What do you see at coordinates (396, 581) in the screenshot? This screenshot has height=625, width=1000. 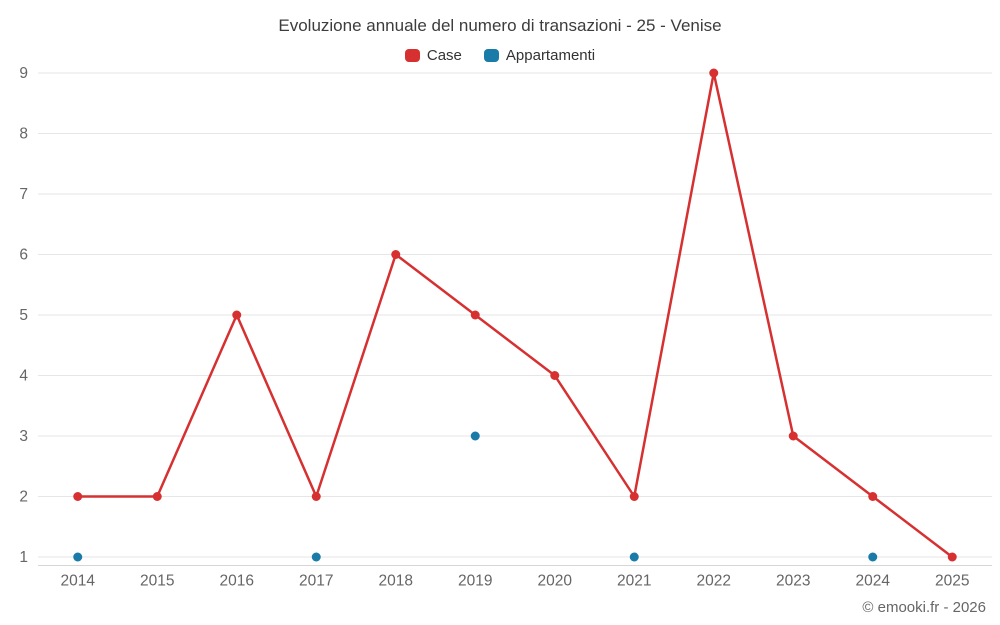 I see `x-axis-label: 2018` at bounding box center [396, 581].